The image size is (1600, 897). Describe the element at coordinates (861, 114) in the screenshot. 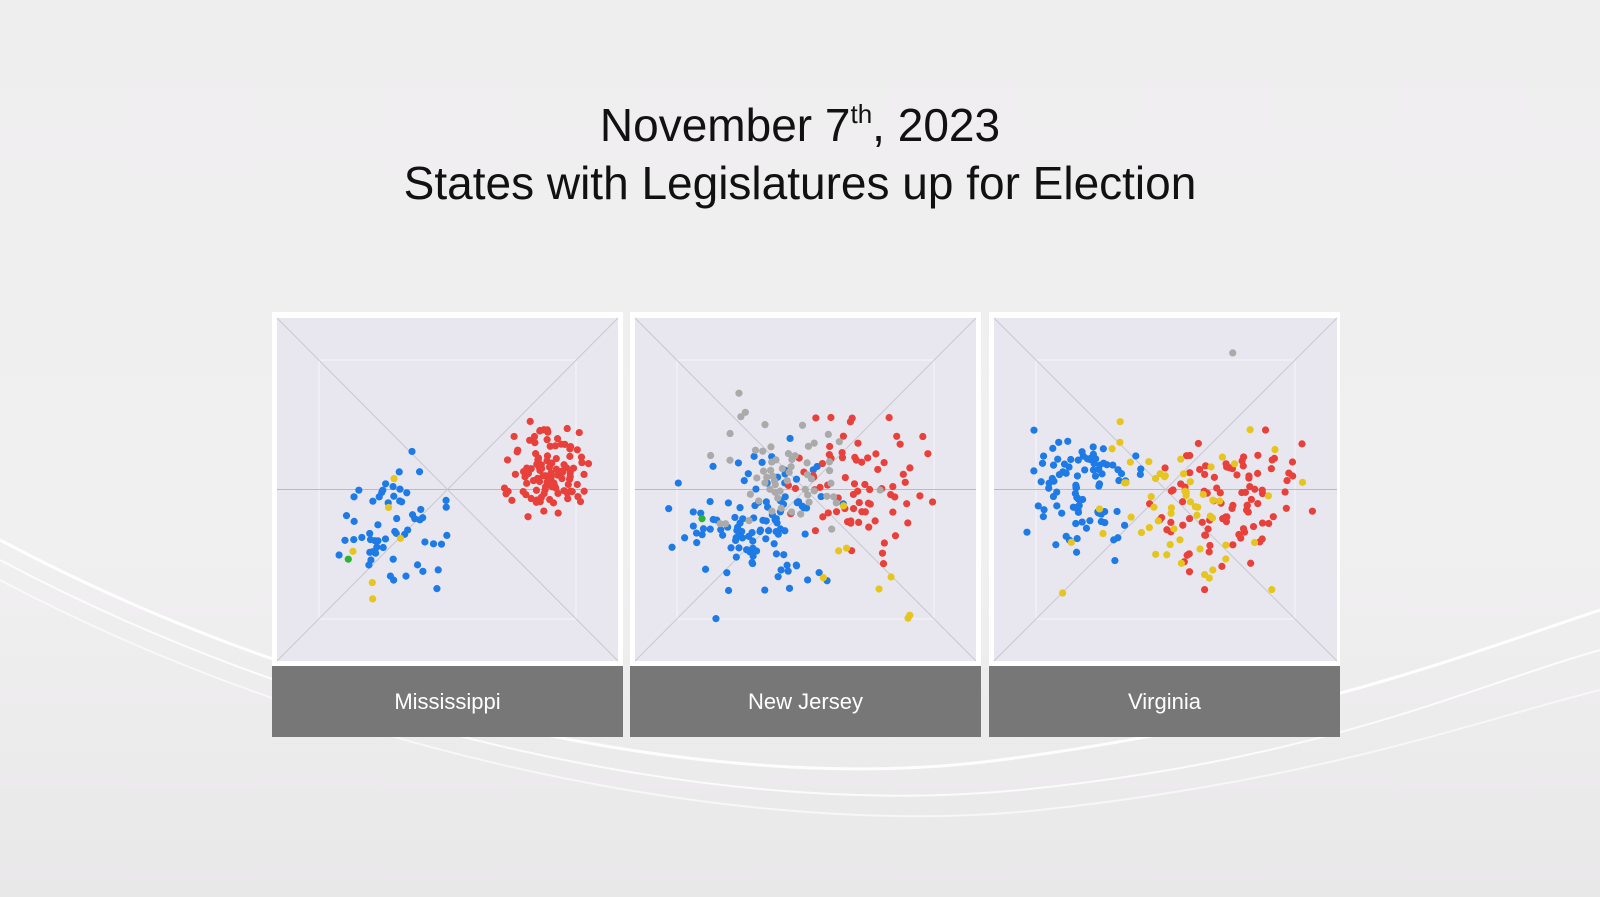

I see `title-ordinal: th` at that location.